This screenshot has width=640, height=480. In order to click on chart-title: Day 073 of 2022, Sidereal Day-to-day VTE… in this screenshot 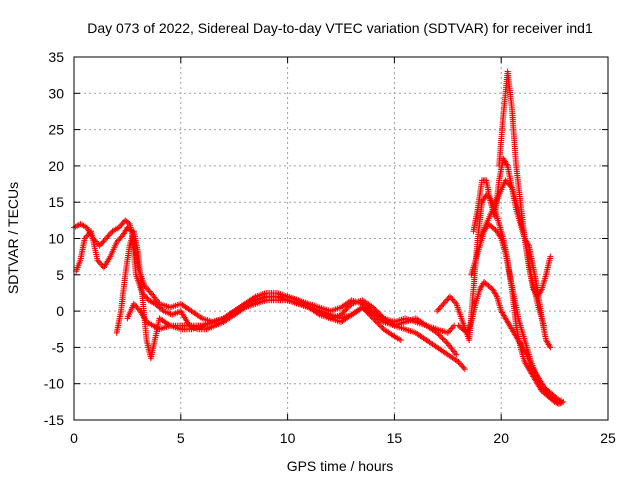, I will do `click(340, 28)`.